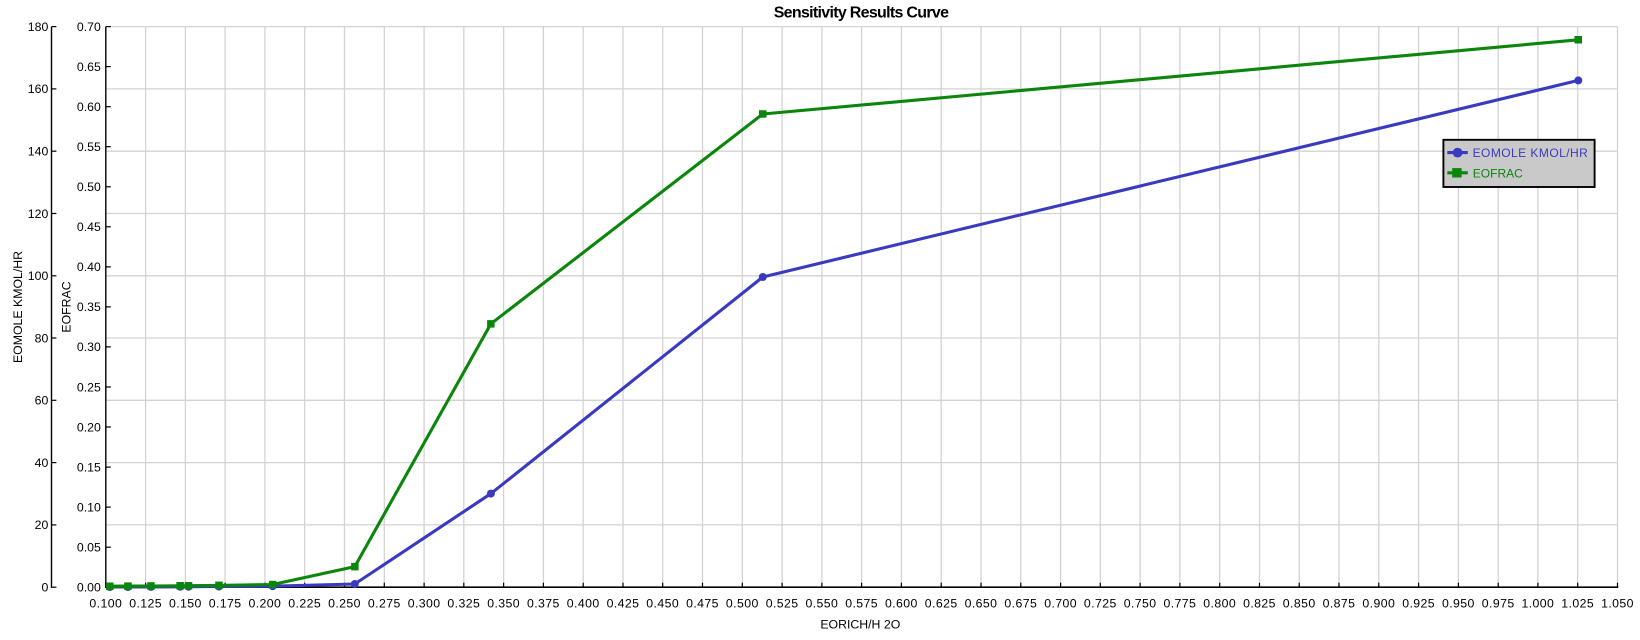 The height and width of the screenshot is (640, 1640). I want to click on svg-text: 0.20, so click(89, 427).